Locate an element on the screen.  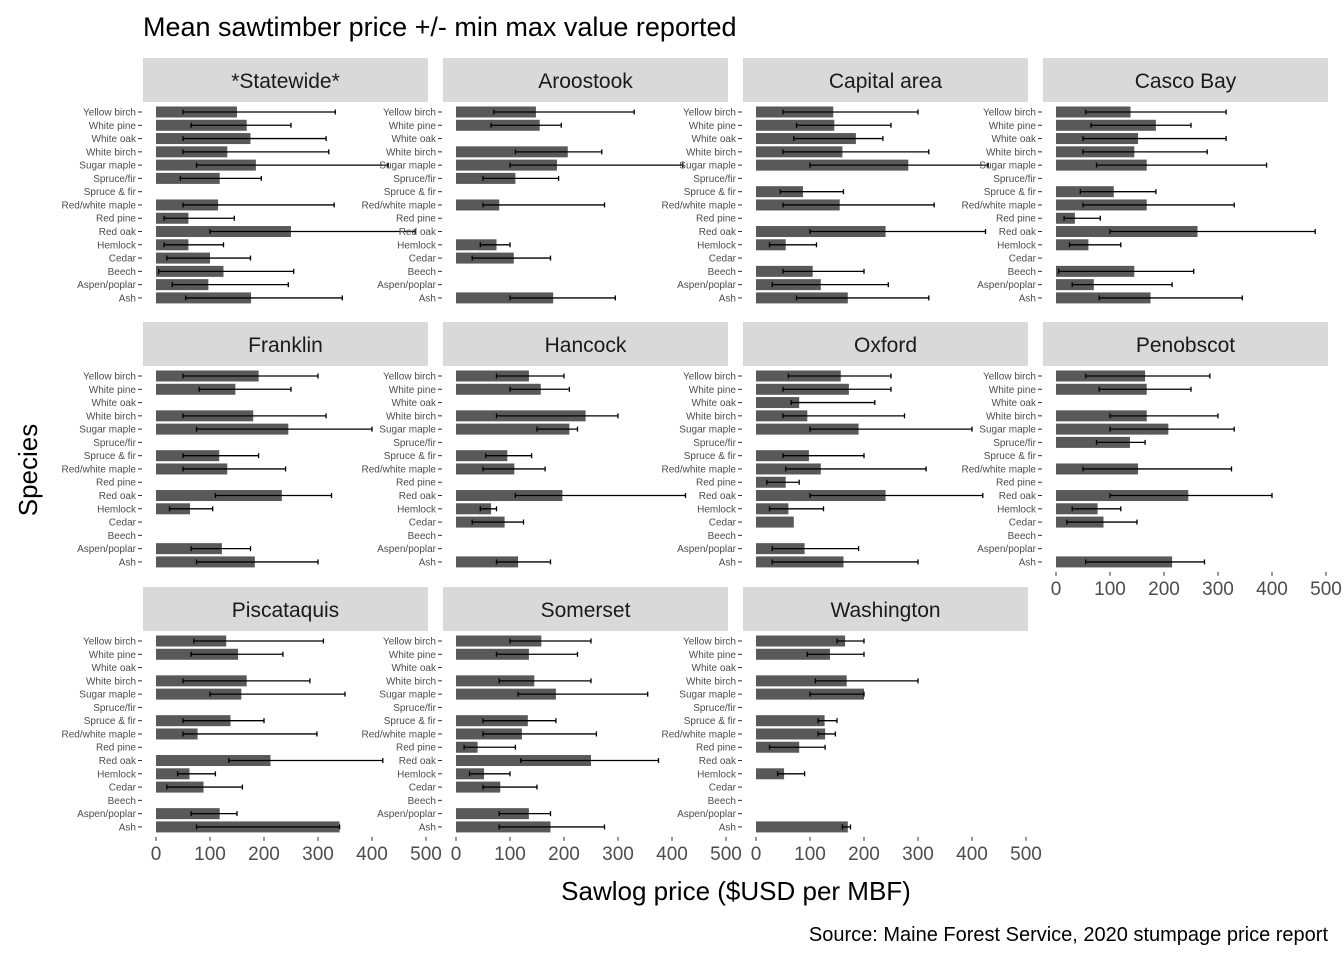
facet-strip-label: Penobscot is located at coordinates (1185, 345).